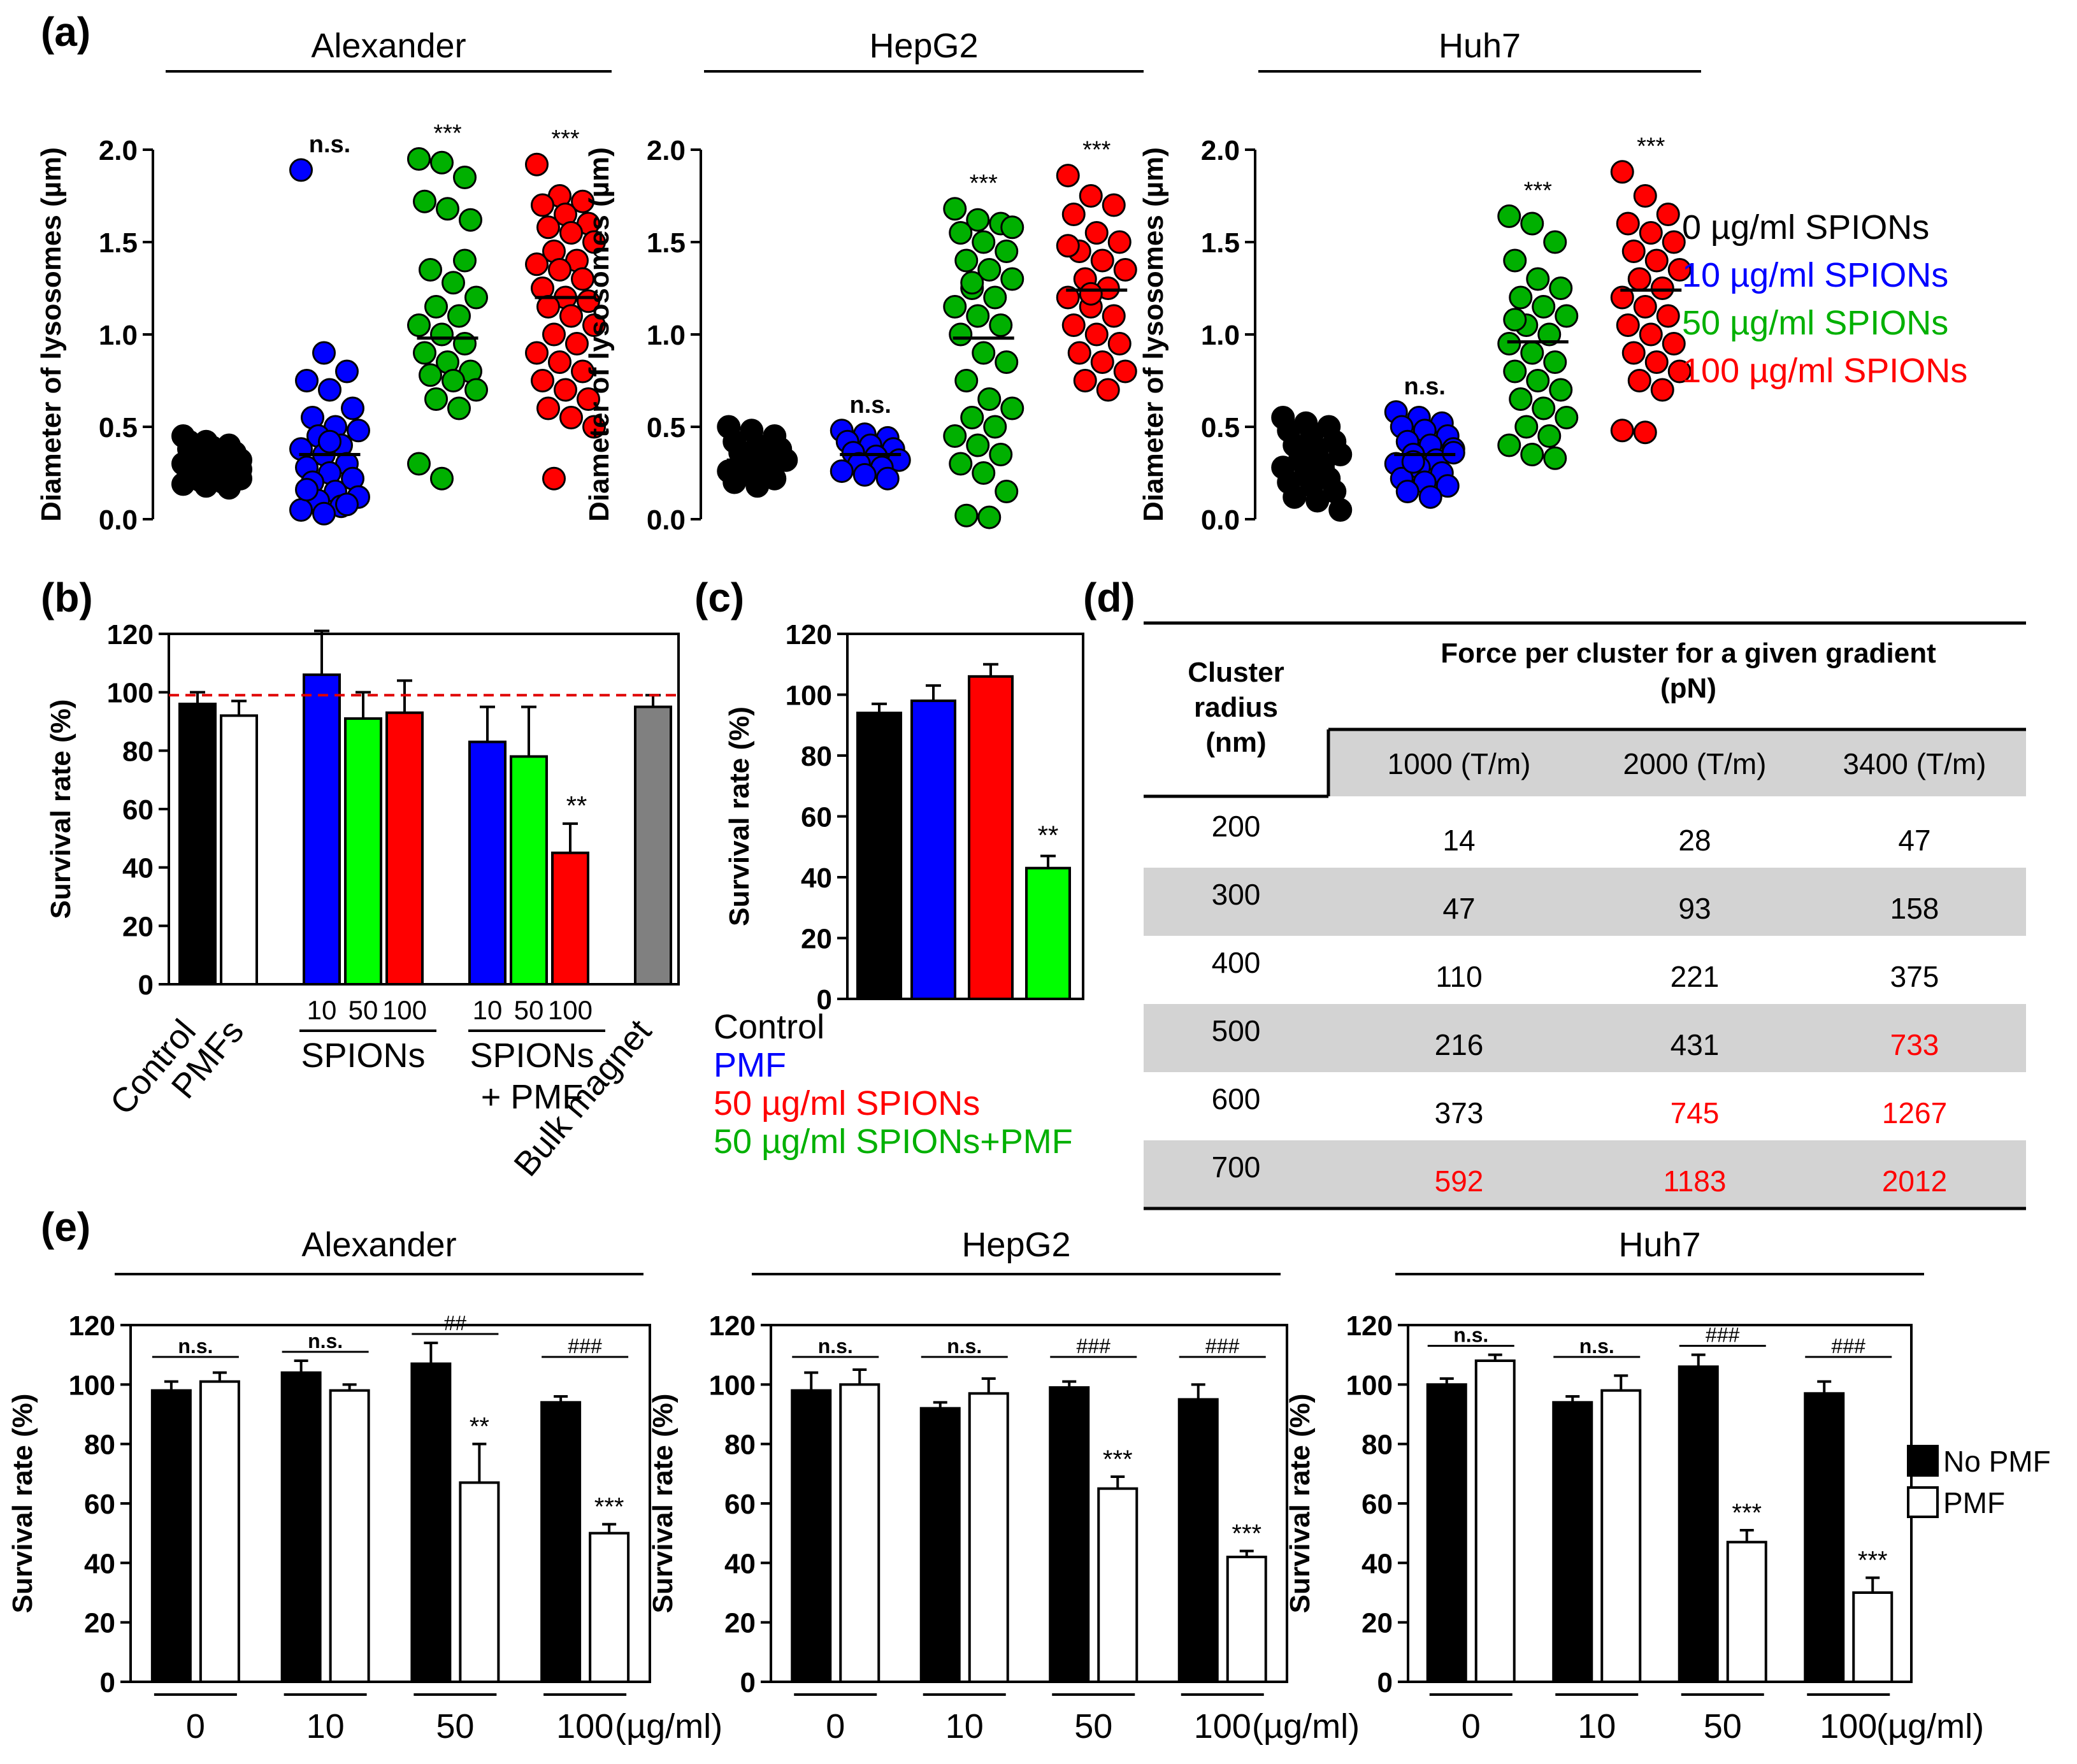 The height and width of the screenshot is (1764, 2077). I want to click on c-y-tick-label: 100, so click(809, 696).